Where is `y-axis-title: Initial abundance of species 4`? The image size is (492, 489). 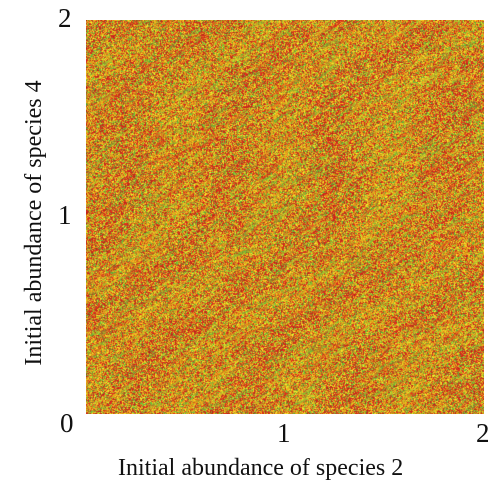 y-axis-title: Initial abundance of species 4 is located at coordinates (34, 223).